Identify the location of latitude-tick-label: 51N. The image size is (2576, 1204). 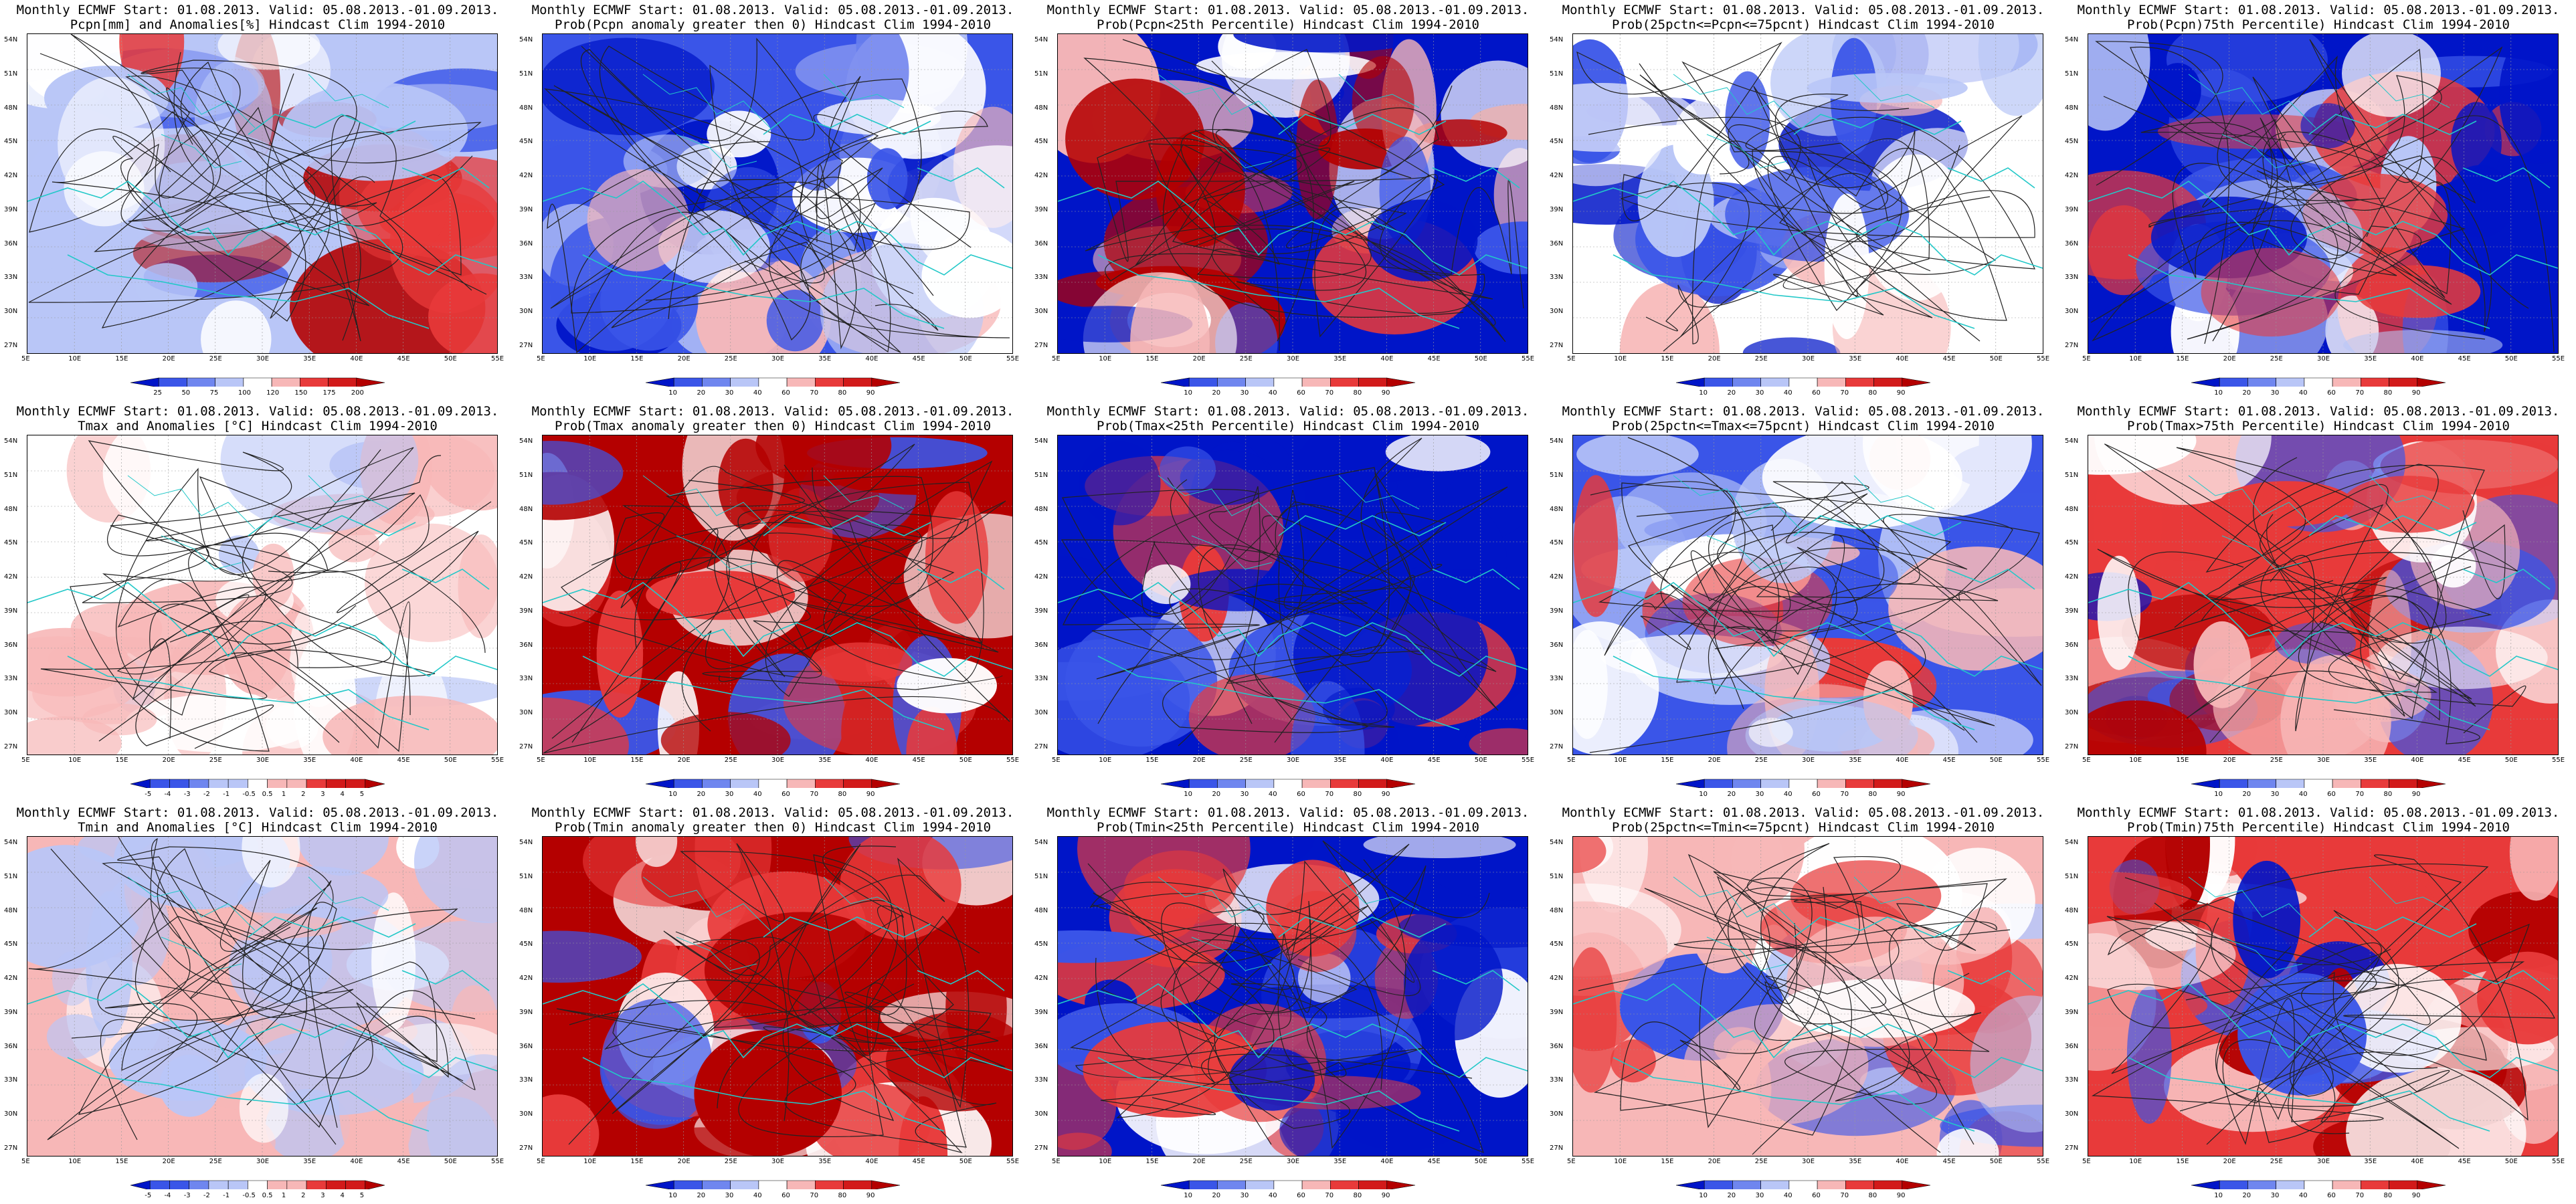
(2072, 876).